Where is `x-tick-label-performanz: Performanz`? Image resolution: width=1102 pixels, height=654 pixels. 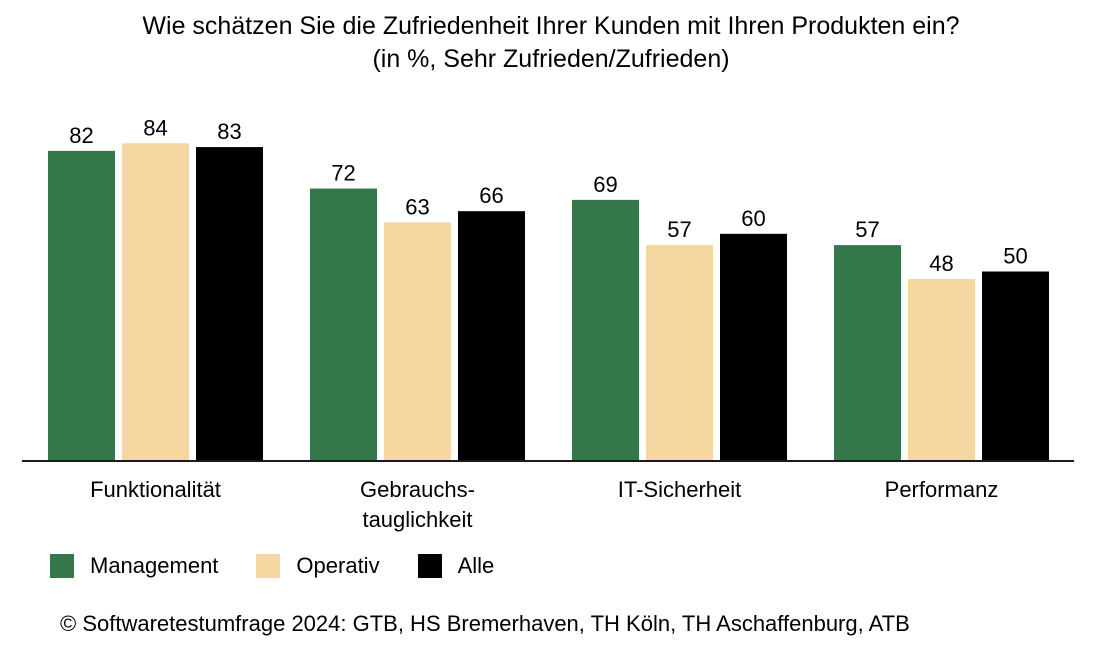 x-tick-label-performanz: Performanz is located at coordinates (942, 489).